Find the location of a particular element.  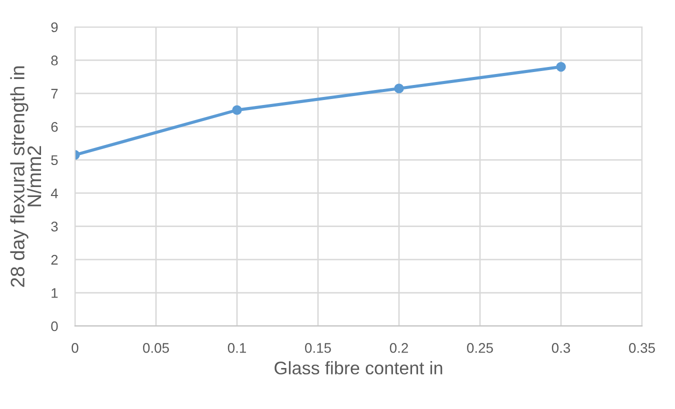

y-tick-label: 4 is located at coordinates (54, 193).